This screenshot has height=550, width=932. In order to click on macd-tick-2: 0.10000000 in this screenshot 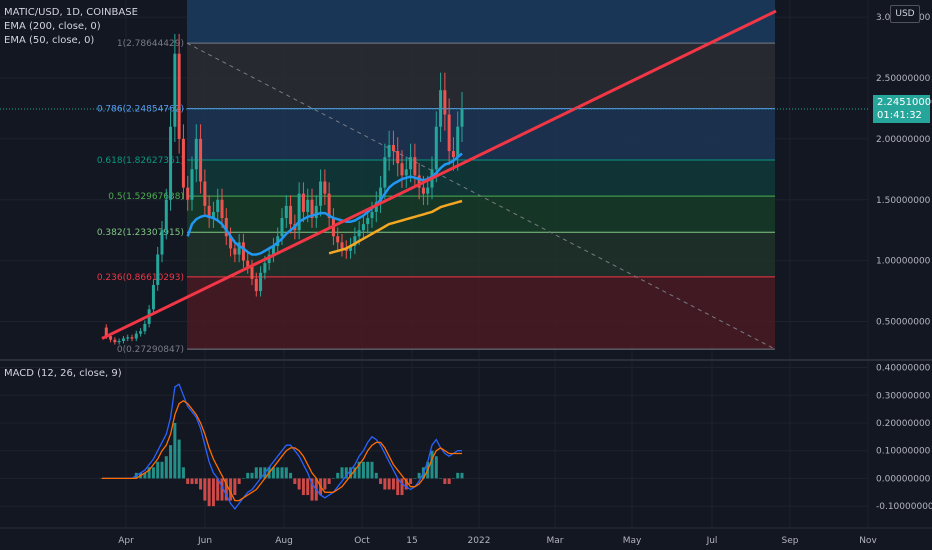, I will do `click(903, 452)`.